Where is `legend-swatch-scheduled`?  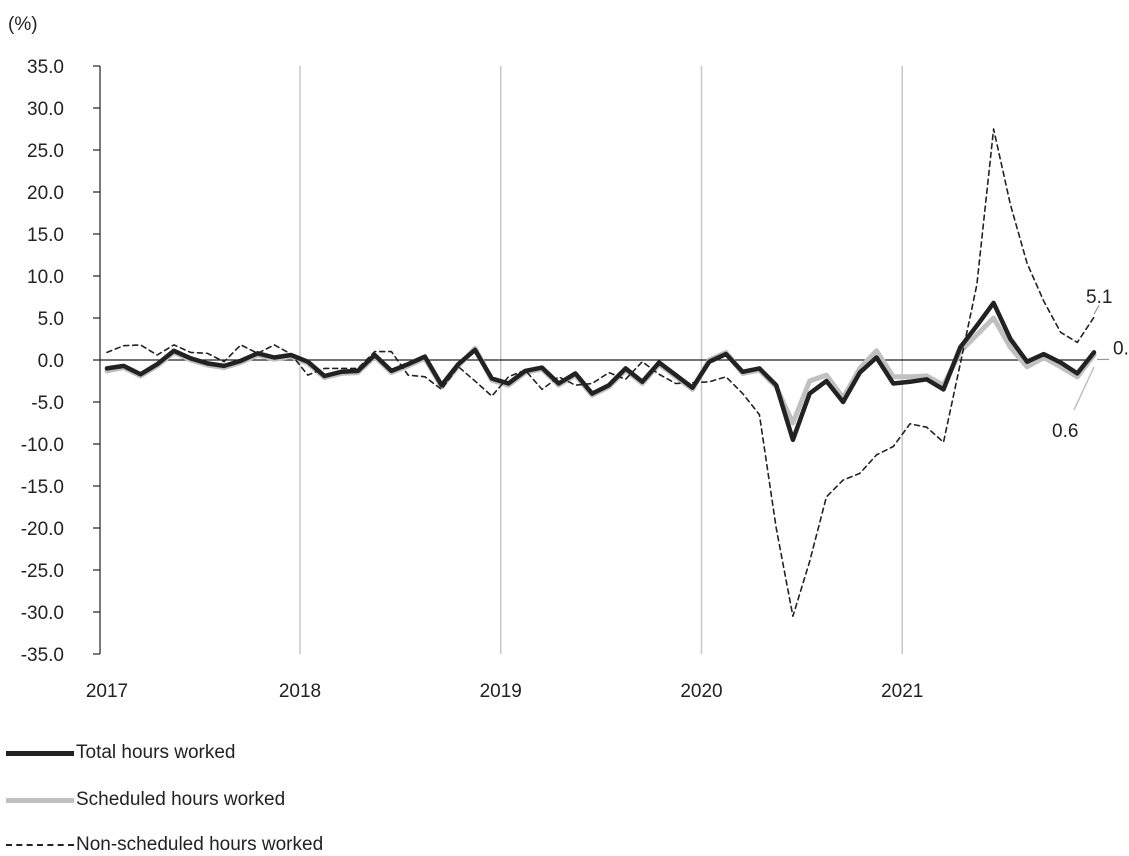
legend-swatch-scheduled is located at coordinates (40, 800).